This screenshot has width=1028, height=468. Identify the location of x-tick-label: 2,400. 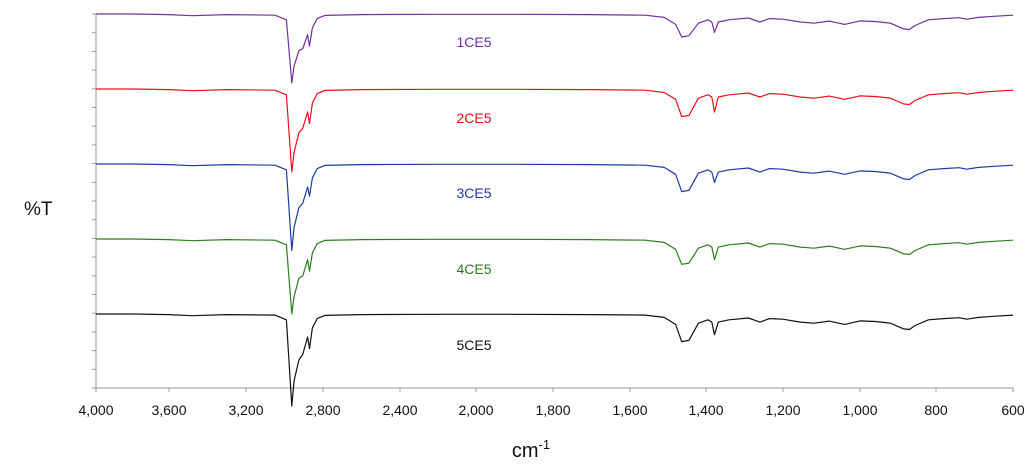
(399, 410).